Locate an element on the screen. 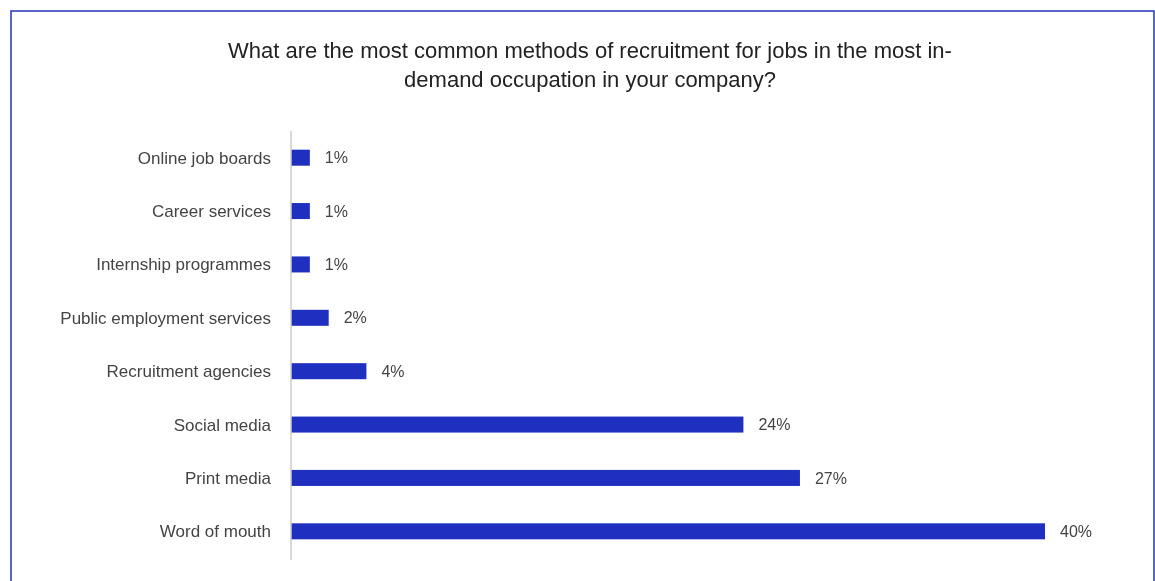  data-label: 24% is located at coordinates (774, 425).